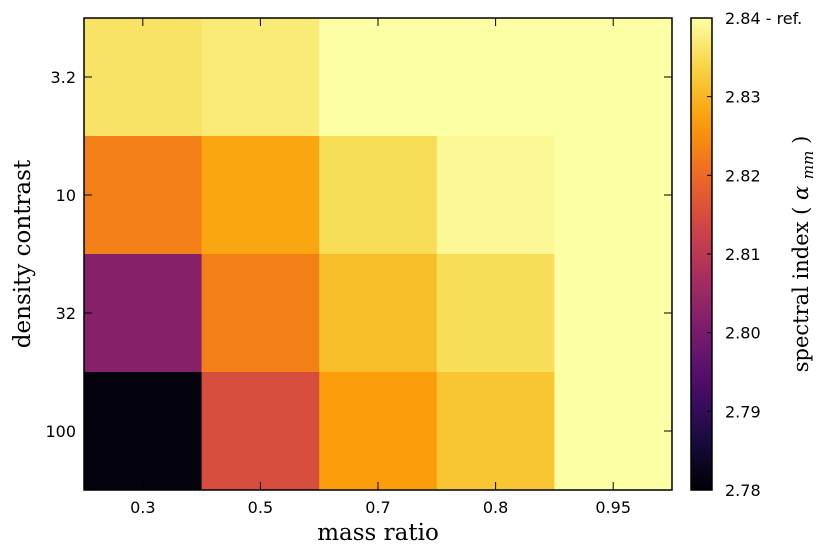  I want to click on colorbar-label-close-paren: ), so click(801, 140).